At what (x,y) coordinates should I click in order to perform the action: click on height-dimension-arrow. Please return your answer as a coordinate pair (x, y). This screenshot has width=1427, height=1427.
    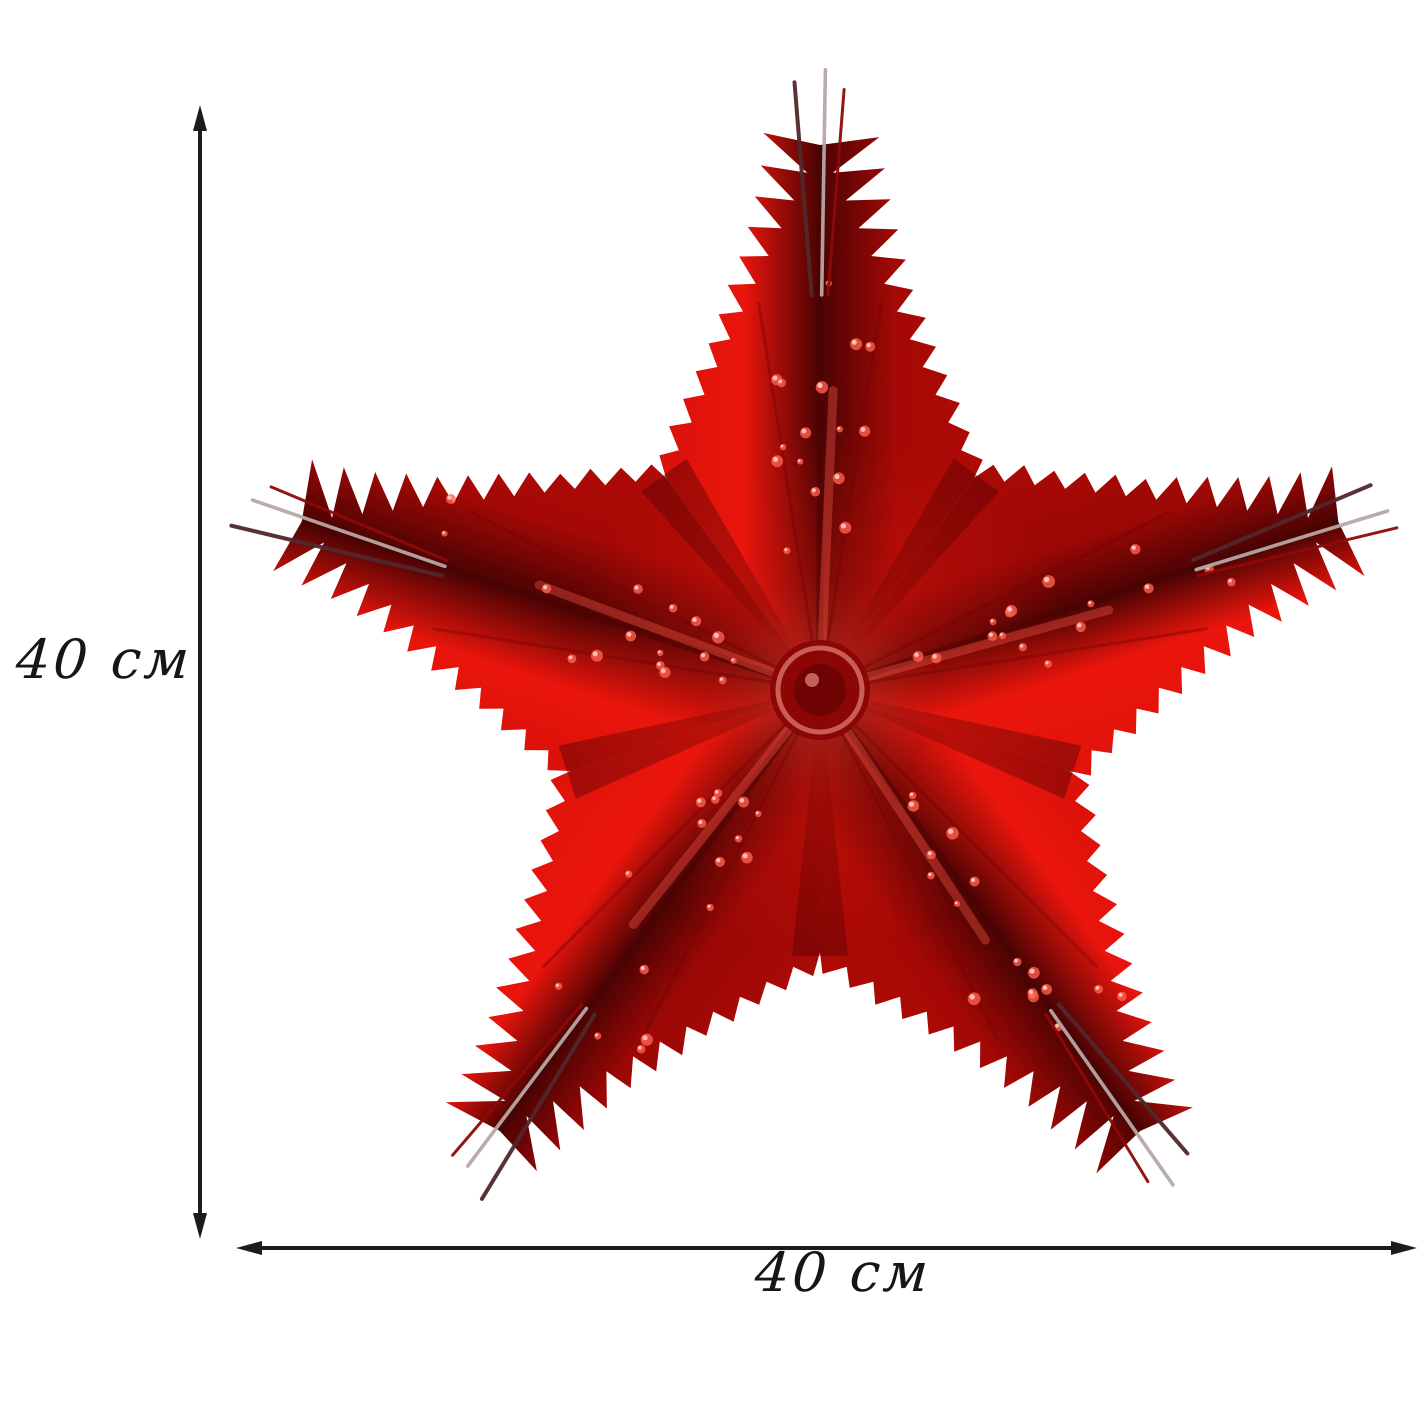
    Looking at the image, I should click on (200, 672).